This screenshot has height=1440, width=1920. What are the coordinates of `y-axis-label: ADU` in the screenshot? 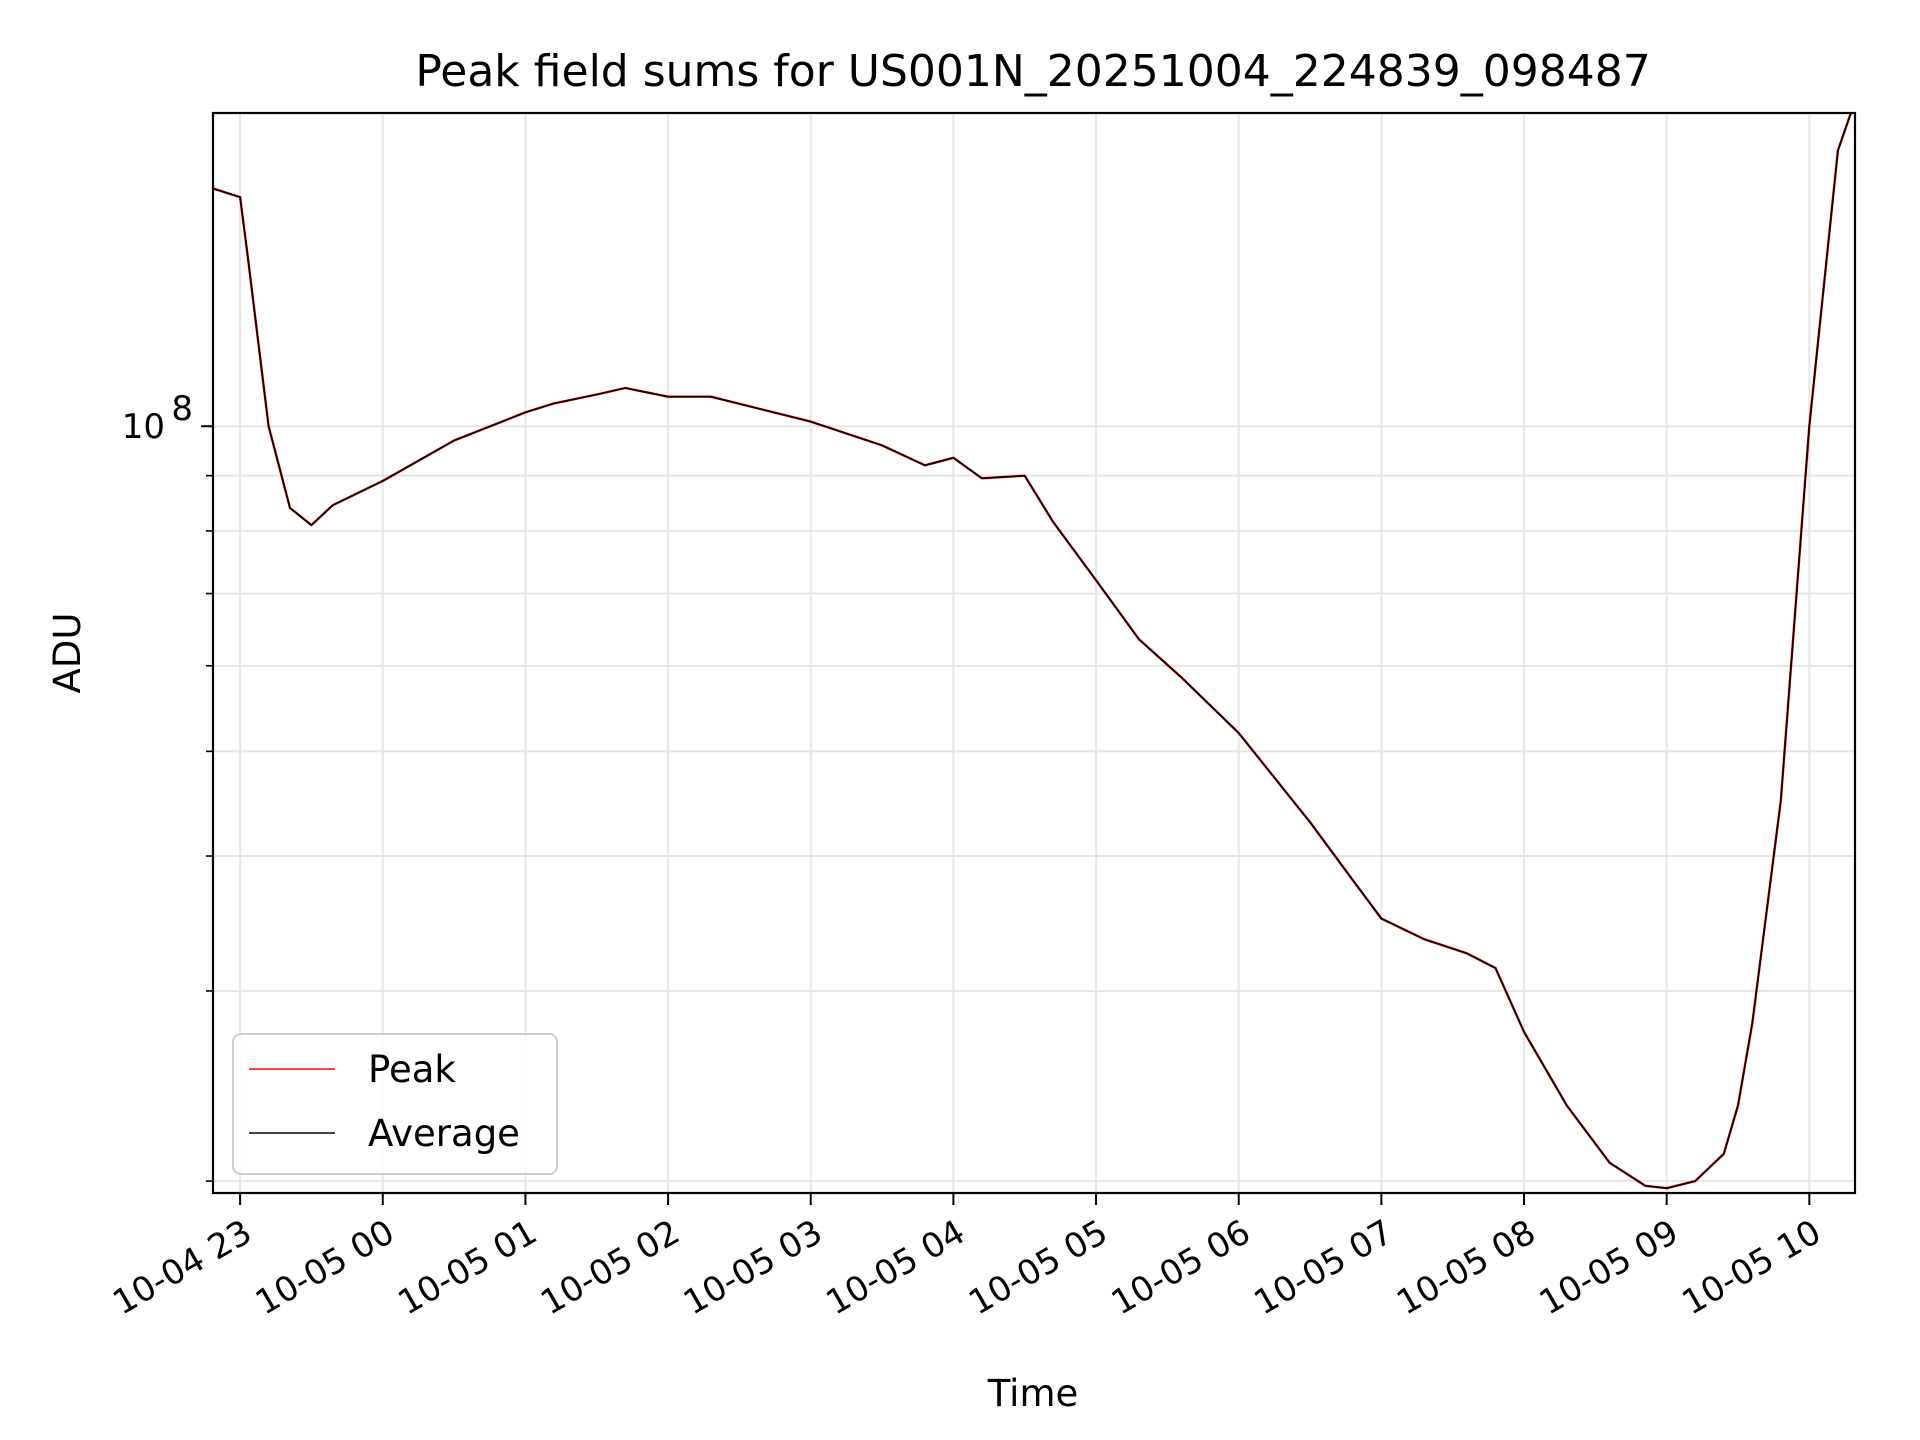 It's located at (67, 653).